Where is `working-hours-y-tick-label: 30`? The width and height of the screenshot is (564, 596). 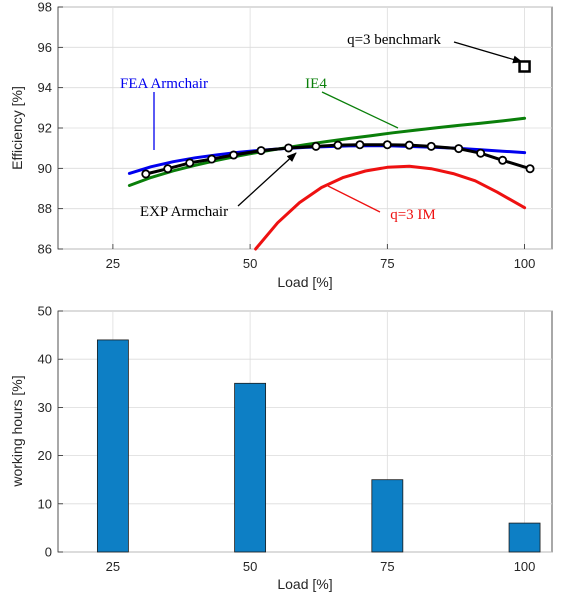 working-hours-y-tick-label: 30 is located at coordinates (45, 407).